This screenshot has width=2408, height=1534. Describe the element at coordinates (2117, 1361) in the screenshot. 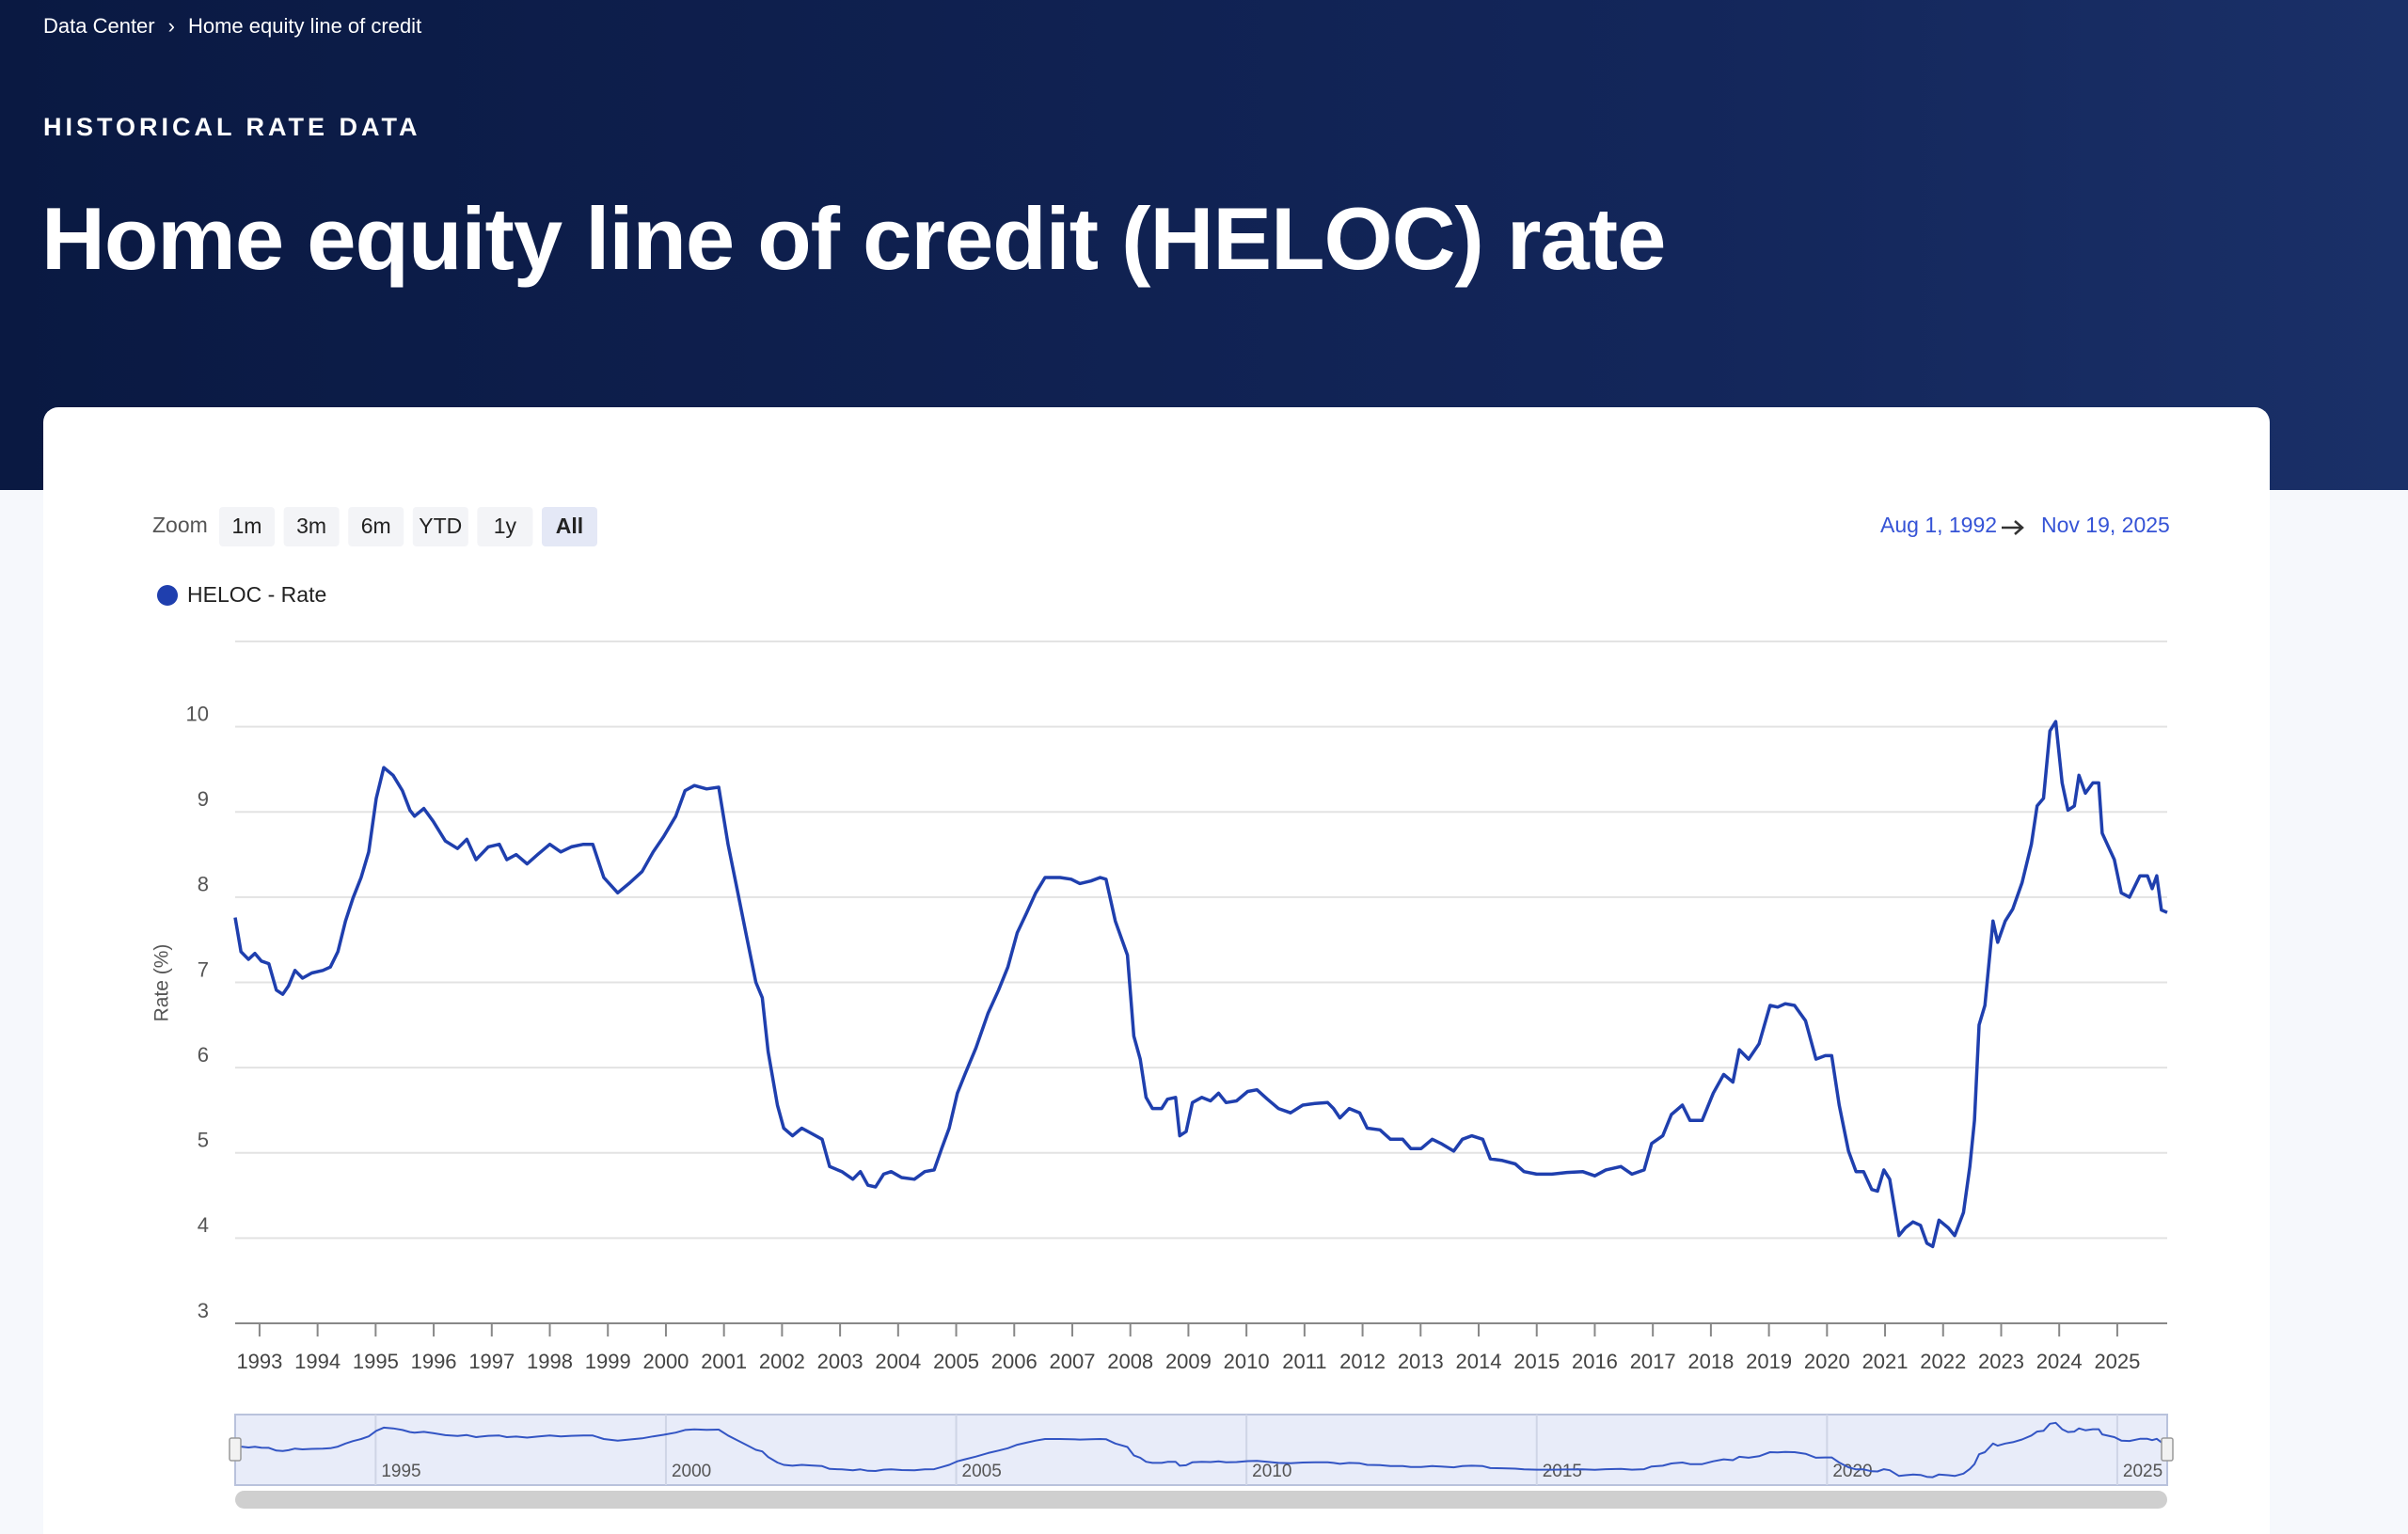

I see `x-tick-label: 2025` at that location.